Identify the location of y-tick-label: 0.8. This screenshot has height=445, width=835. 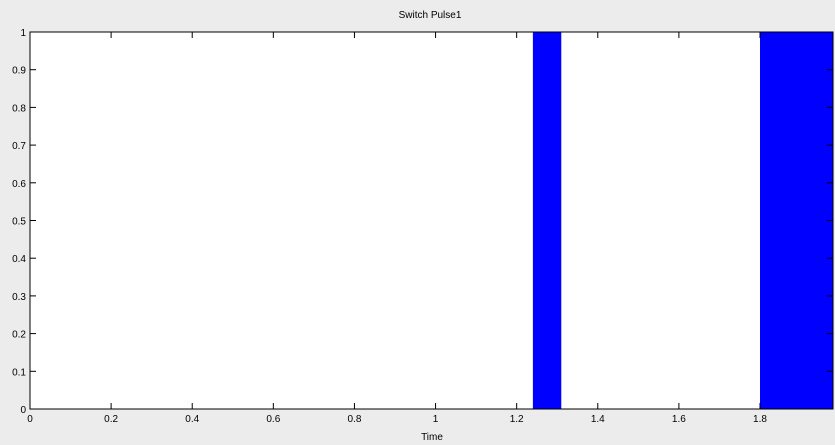
(19, 108).